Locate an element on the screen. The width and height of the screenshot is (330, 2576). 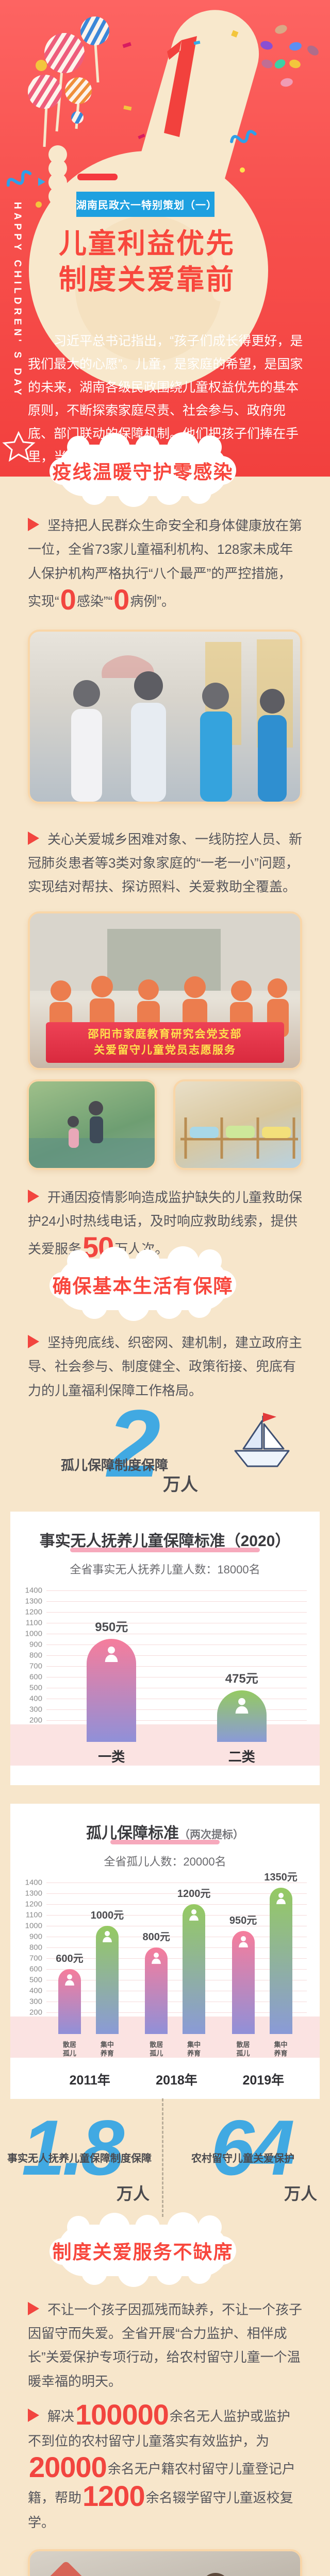
axis-tick-label: 500 is located at coordinates (35, 1980).